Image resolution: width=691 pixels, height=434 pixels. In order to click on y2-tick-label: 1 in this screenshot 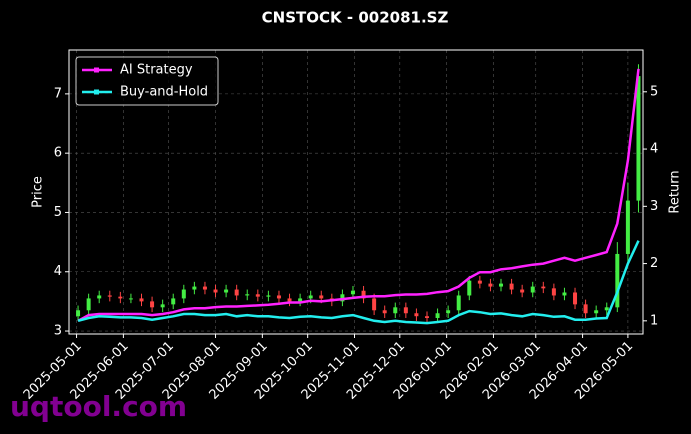, I will do `click(654, 320)`.